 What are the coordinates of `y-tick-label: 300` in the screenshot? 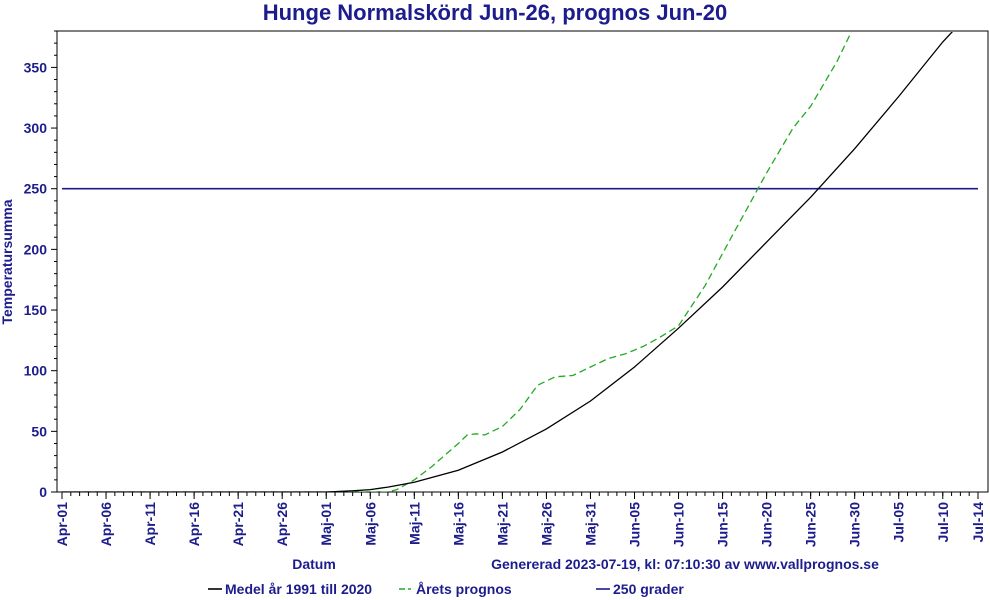 It's located at (36, 128).